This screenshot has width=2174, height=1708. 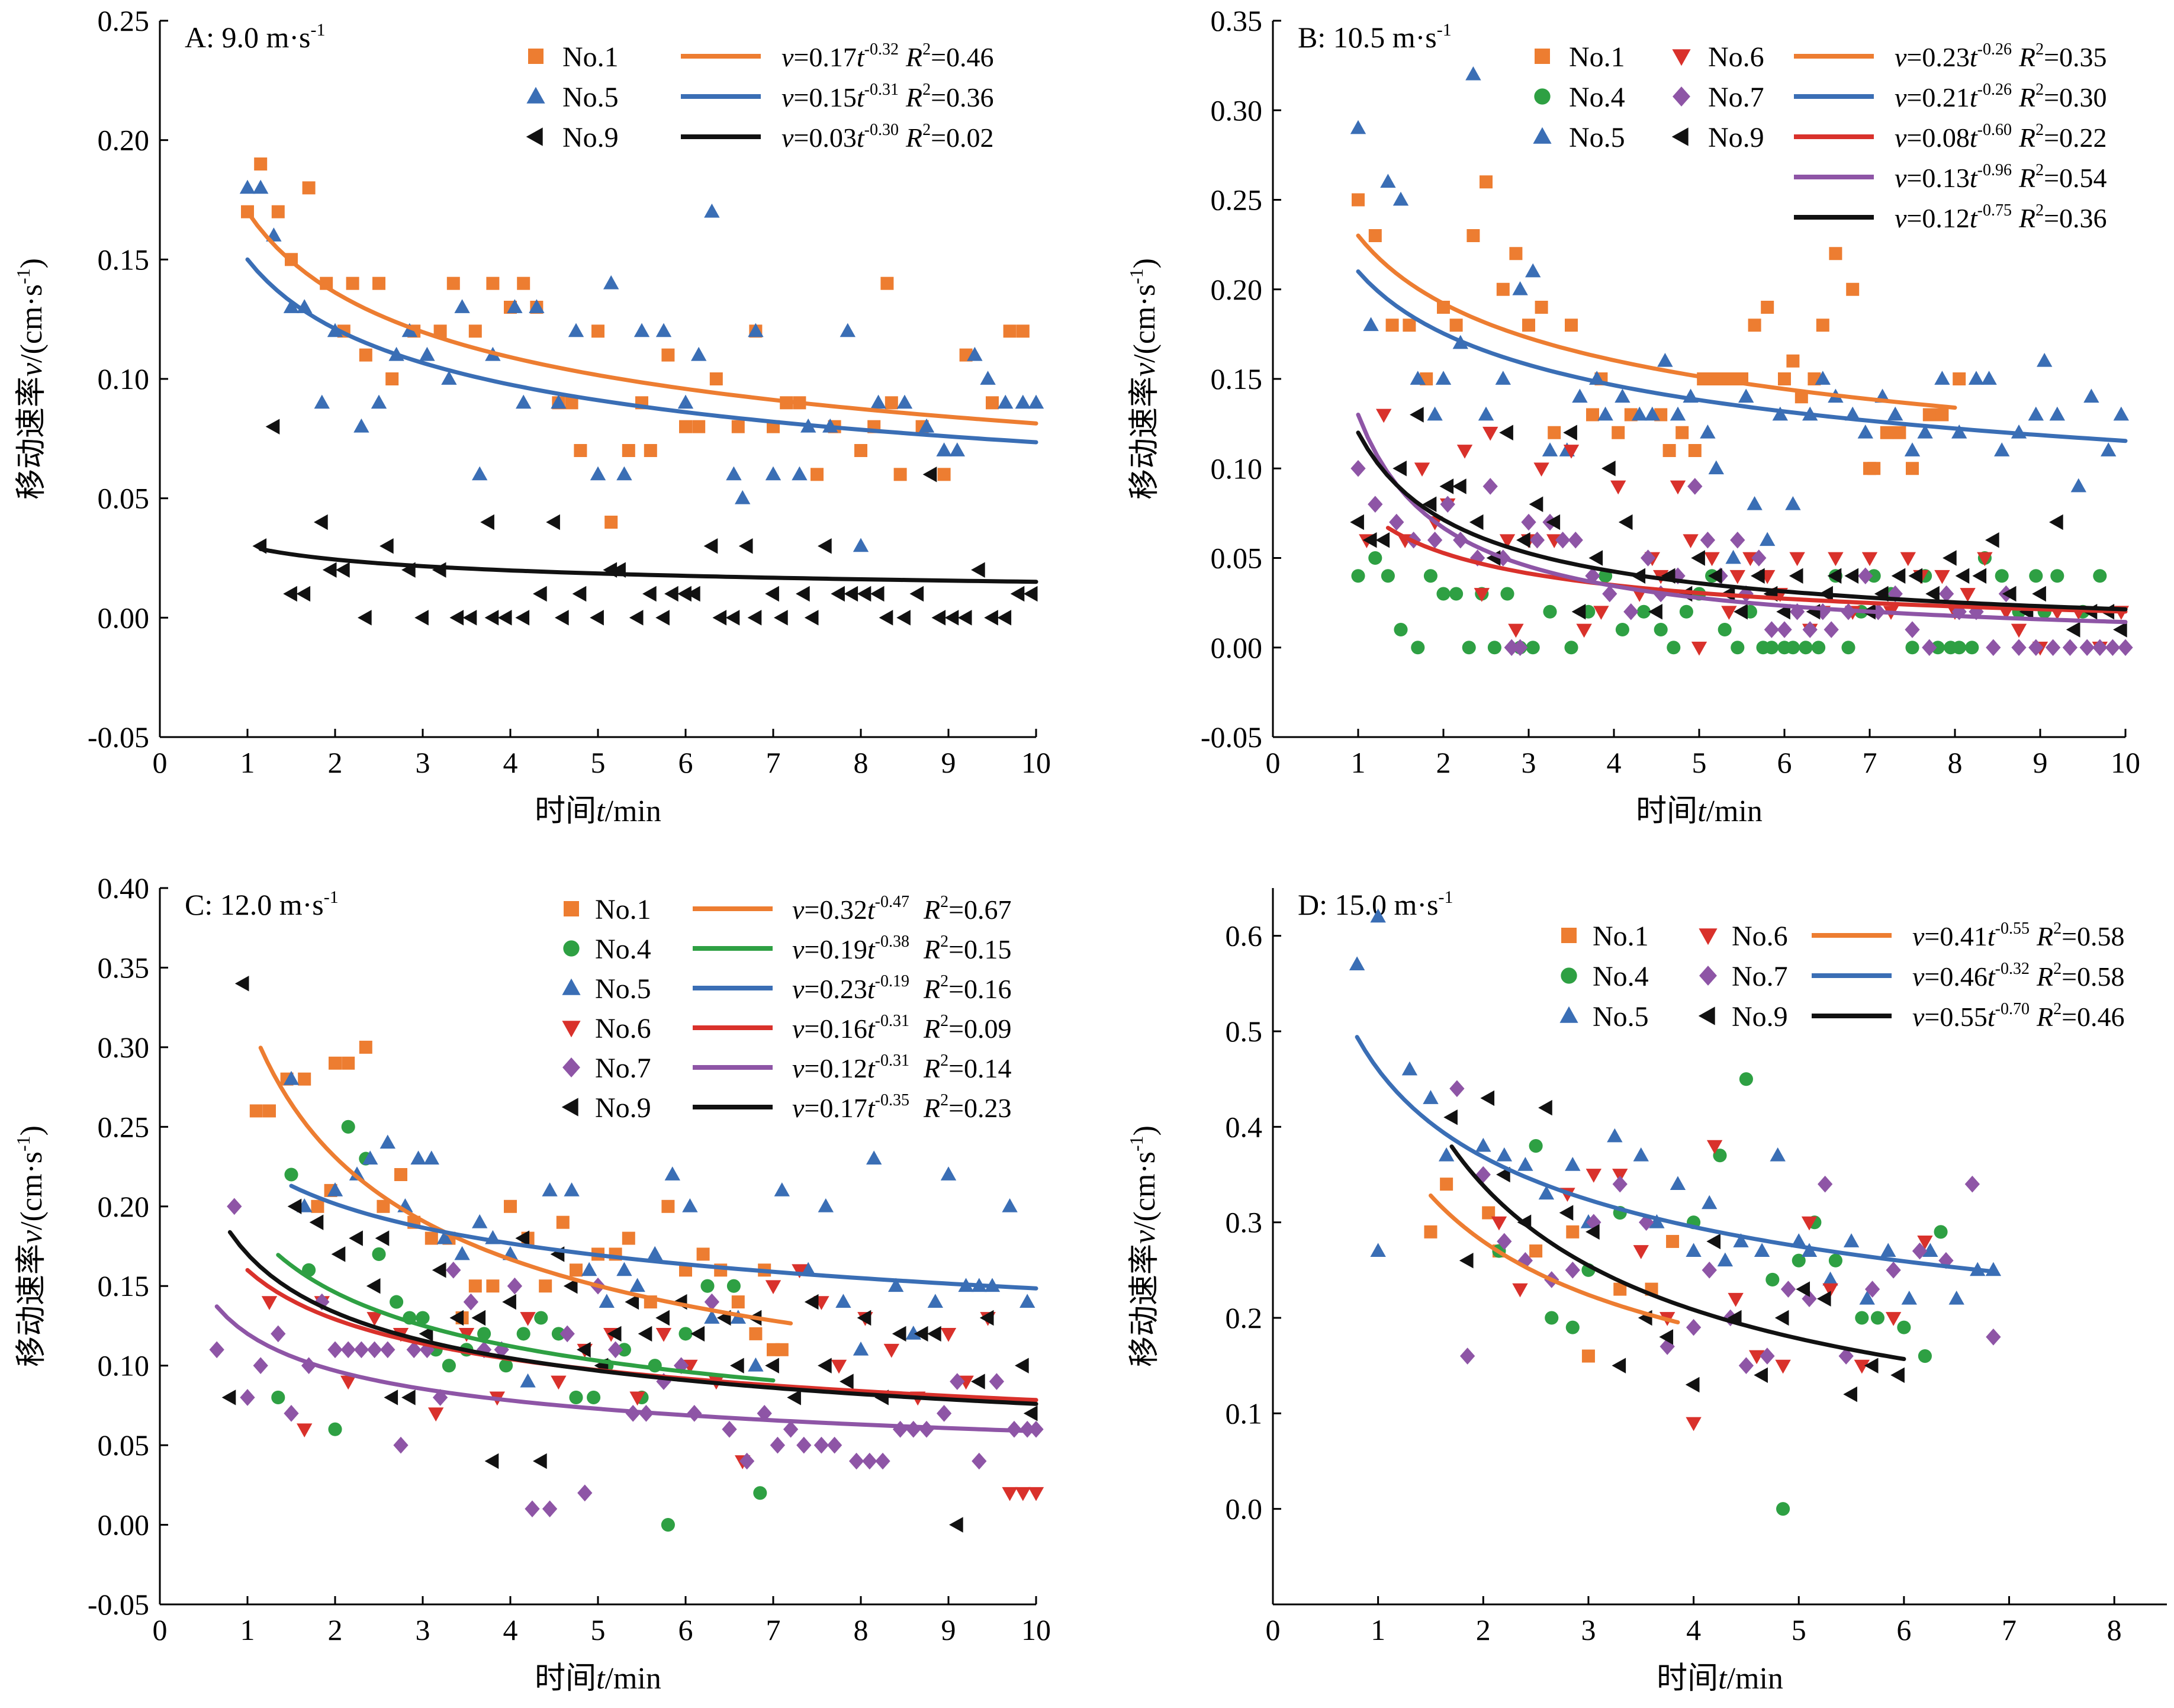 What do you see at coordinates (1597, 97) in the screenshot?
I see `legend-label: No.4` at bounding box center [1597, 97].